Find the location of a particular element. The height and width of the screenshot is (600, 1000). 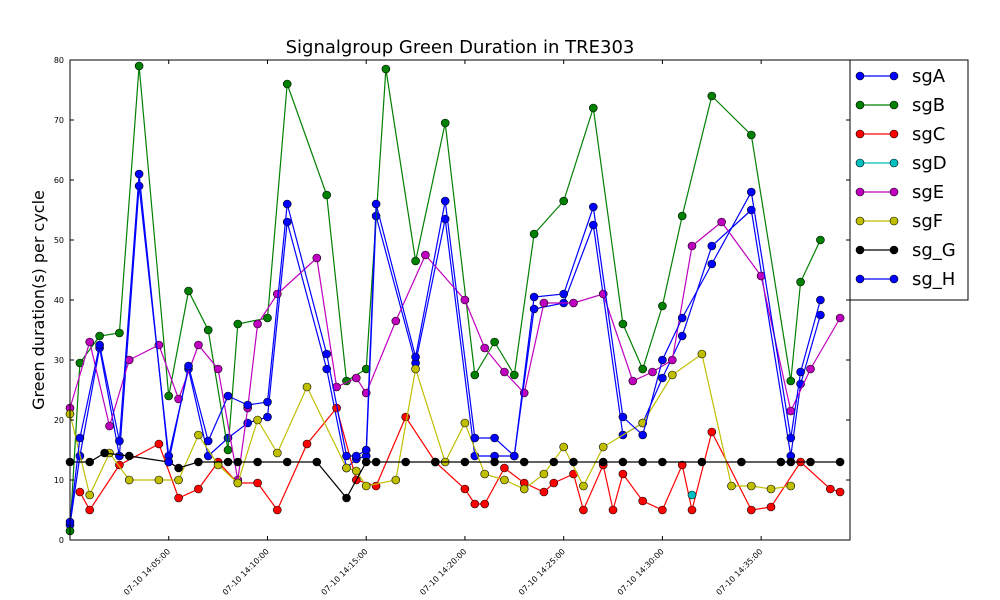

legend-label: sgB is located at coordinates (928, 105).